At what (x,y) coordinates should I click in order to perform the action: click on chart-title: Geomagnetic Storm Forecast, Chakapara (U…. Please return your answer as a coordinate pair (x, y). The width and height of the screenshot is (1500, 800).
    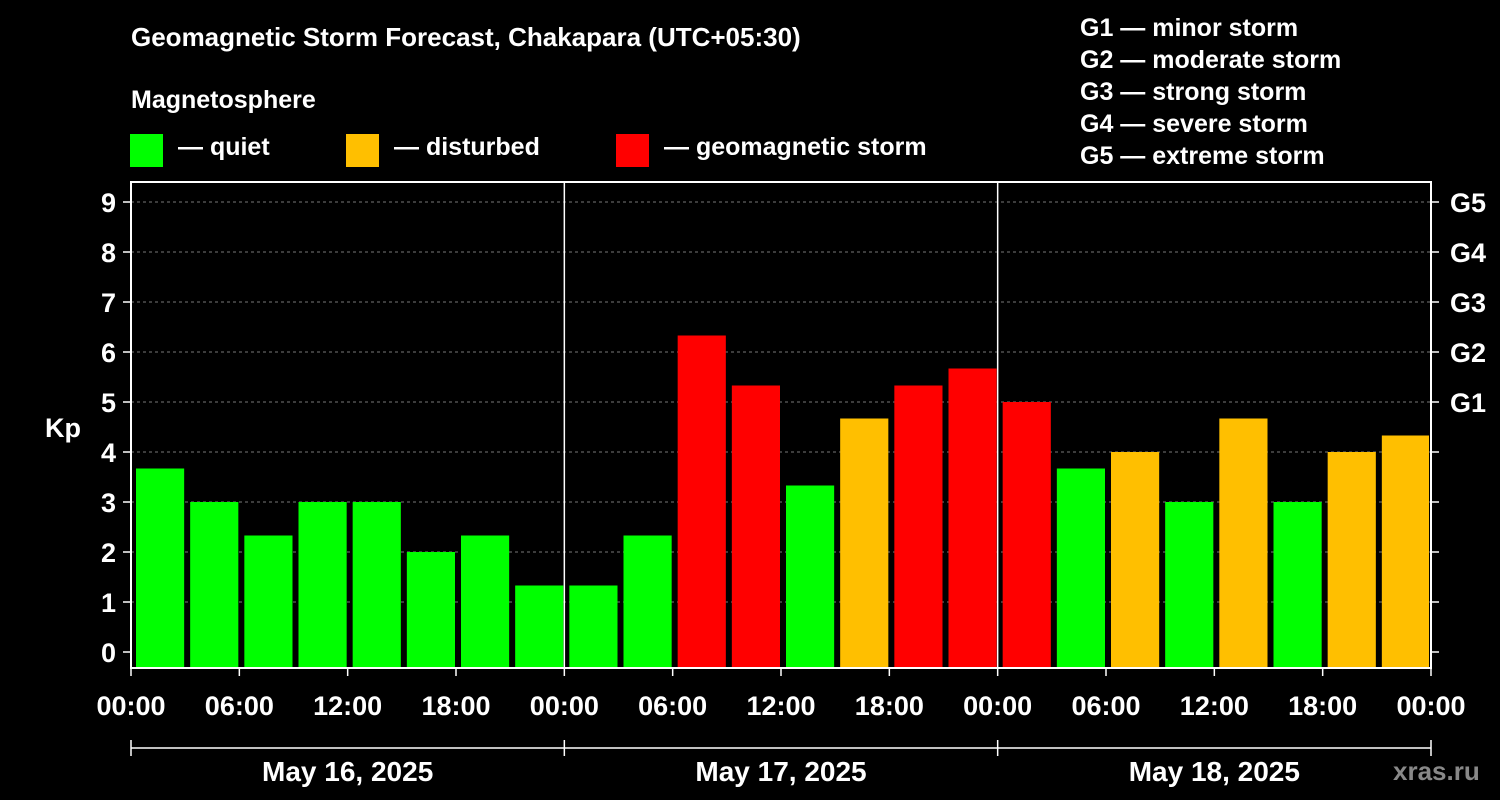
    Looking at the image, I should click on (466, 37).